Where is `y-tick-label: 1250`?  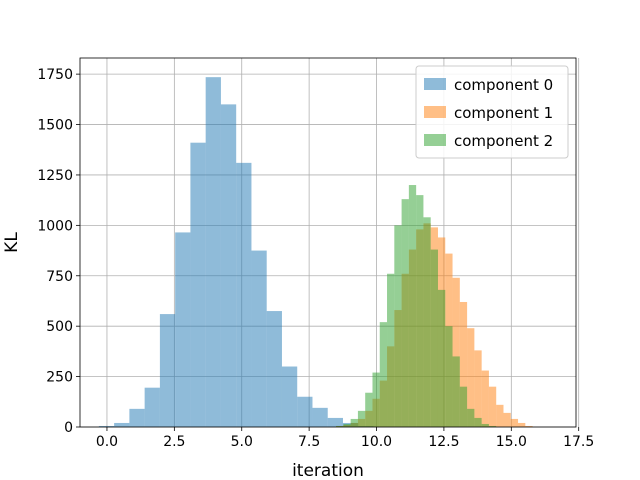 y-tick-label: 1250 is located at coordinates (55, 176).